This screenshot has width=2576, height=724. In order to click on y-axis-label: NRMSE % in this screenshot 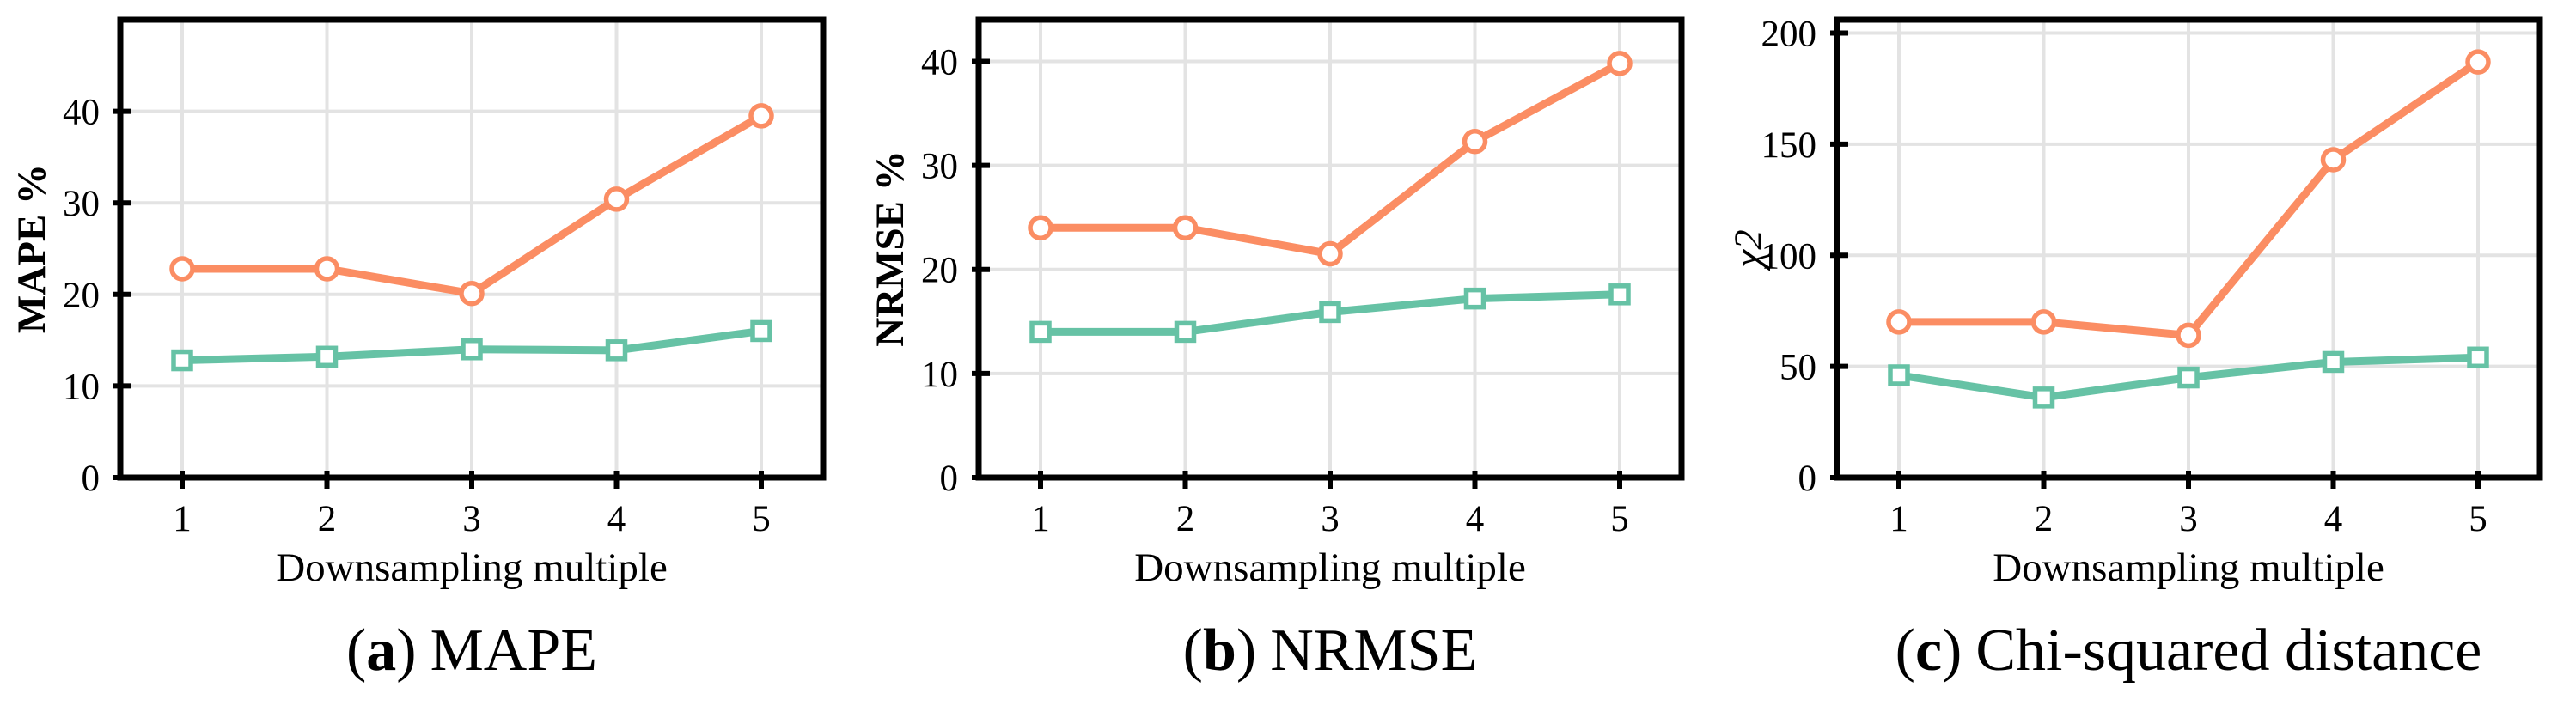, I will do `click(891, 248)`.